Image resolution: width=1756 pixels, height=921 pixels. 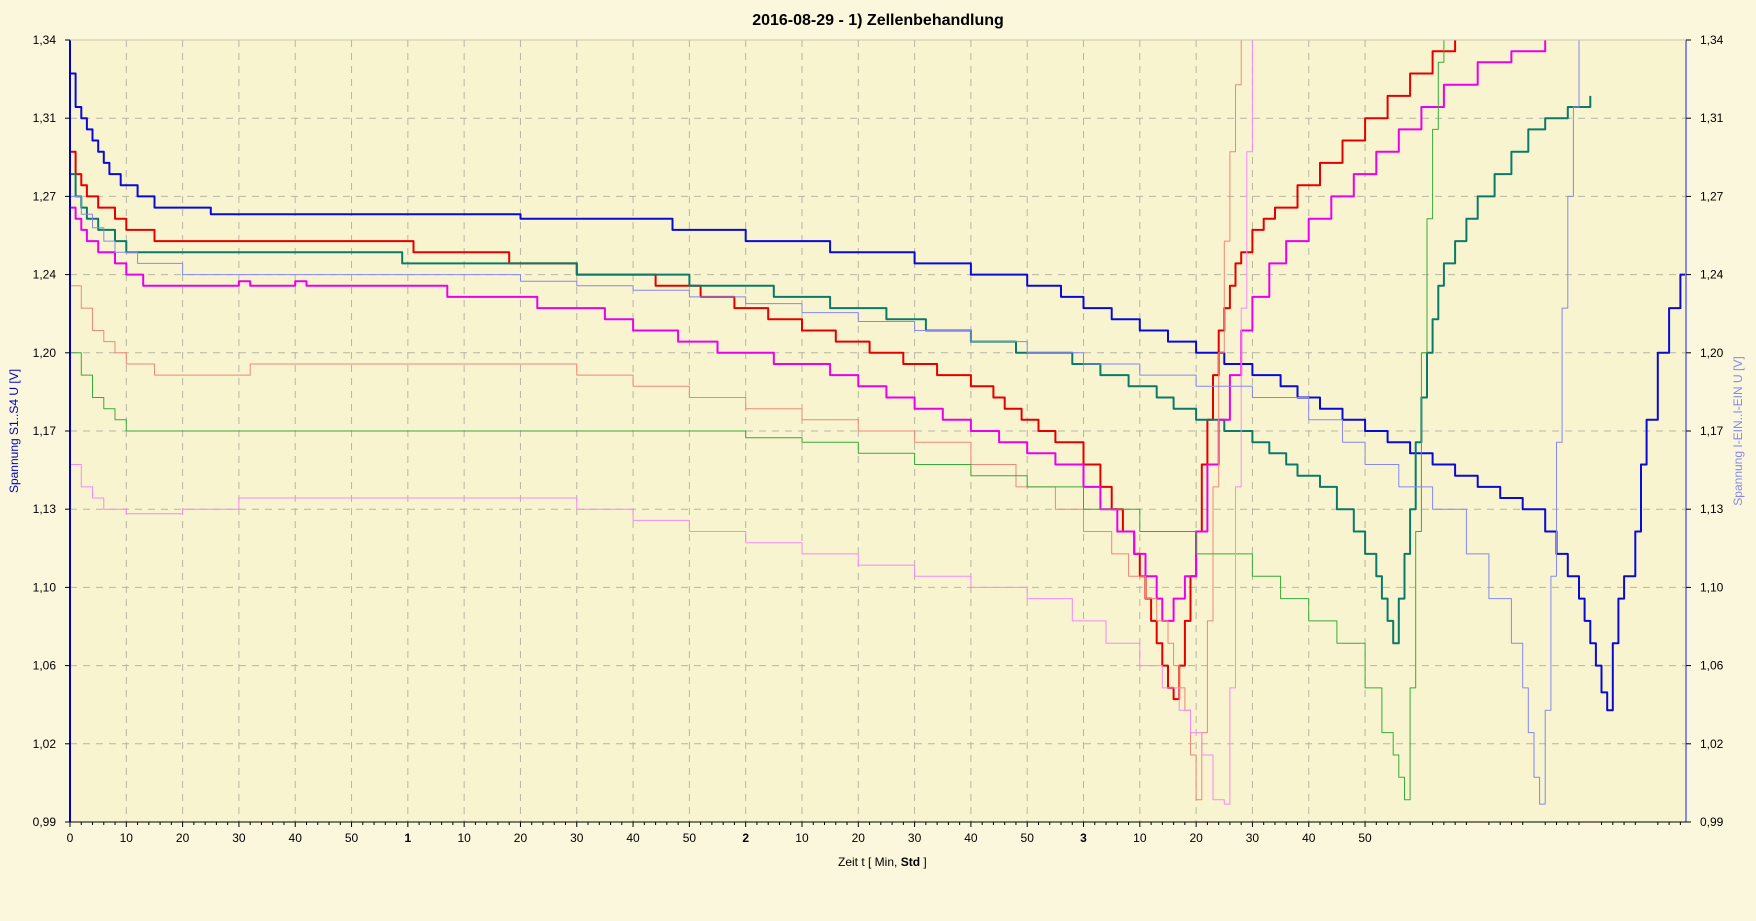 What do you see at coordinates (45, 353) in the screenshot?
I see `y-tick-label-left: 1,20` at bounding box center [45, 353].